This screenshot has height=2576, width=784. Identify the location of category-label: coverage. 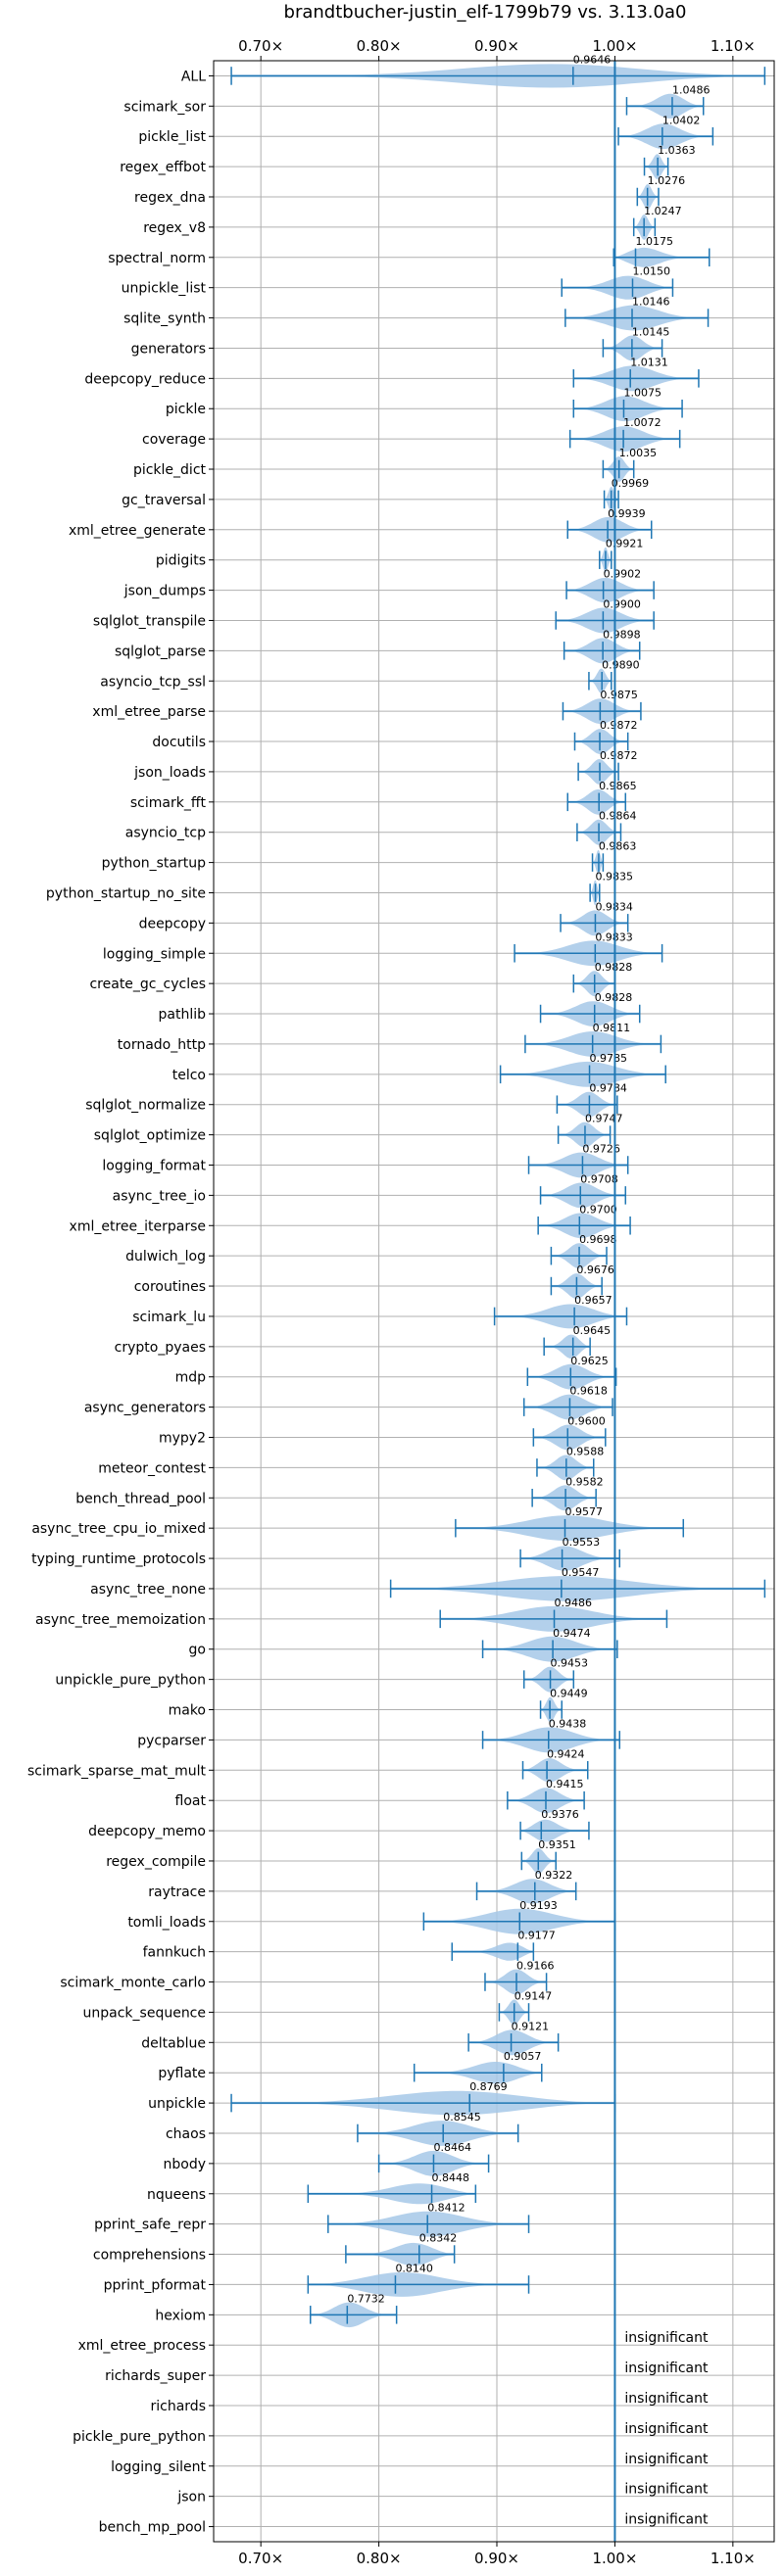
(174, 440).